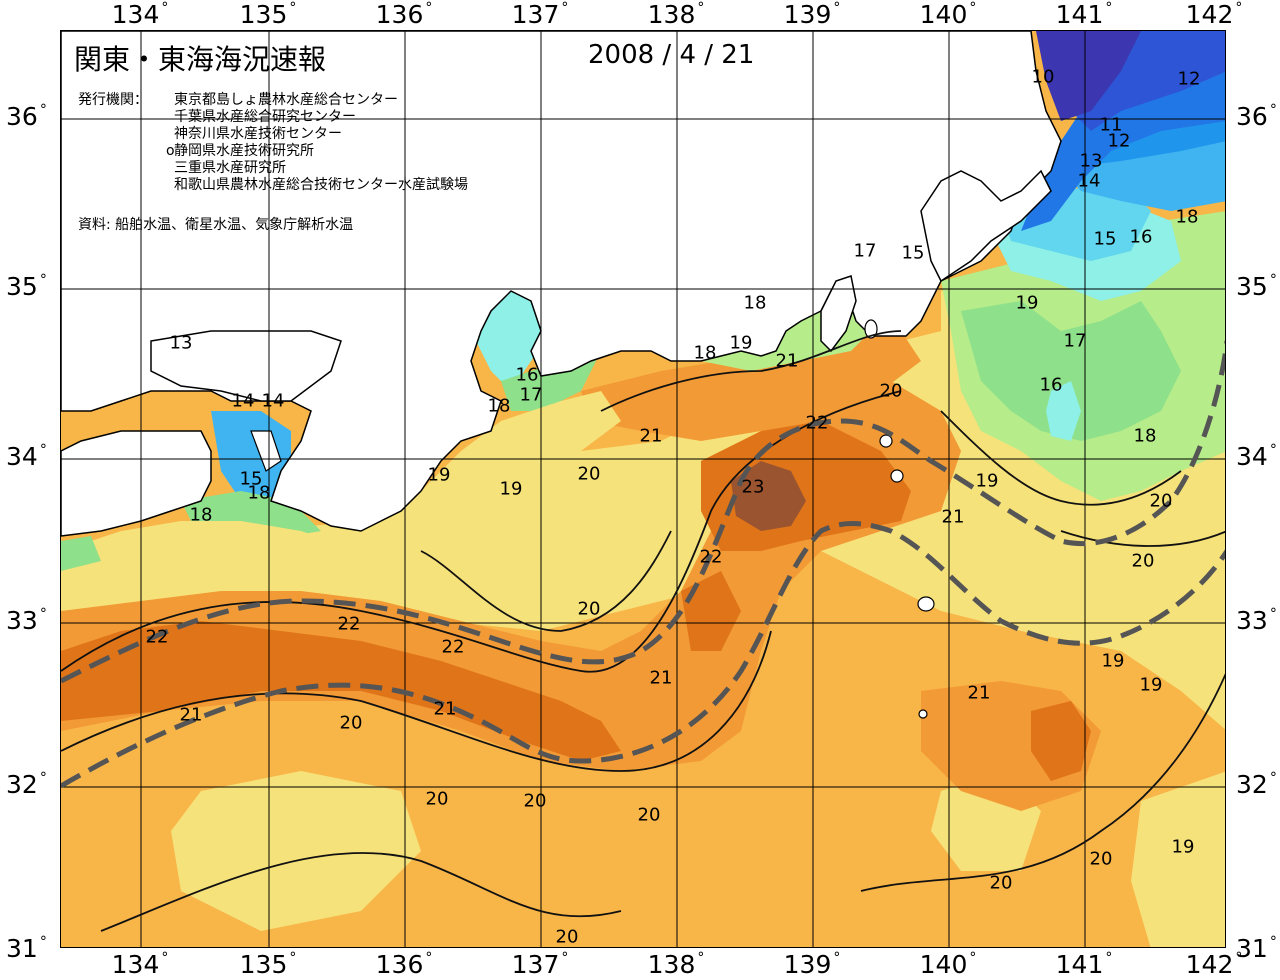 This screenshot has height=980, width=1280. I want to click on lon-label: 134 °, so click(140, 964).